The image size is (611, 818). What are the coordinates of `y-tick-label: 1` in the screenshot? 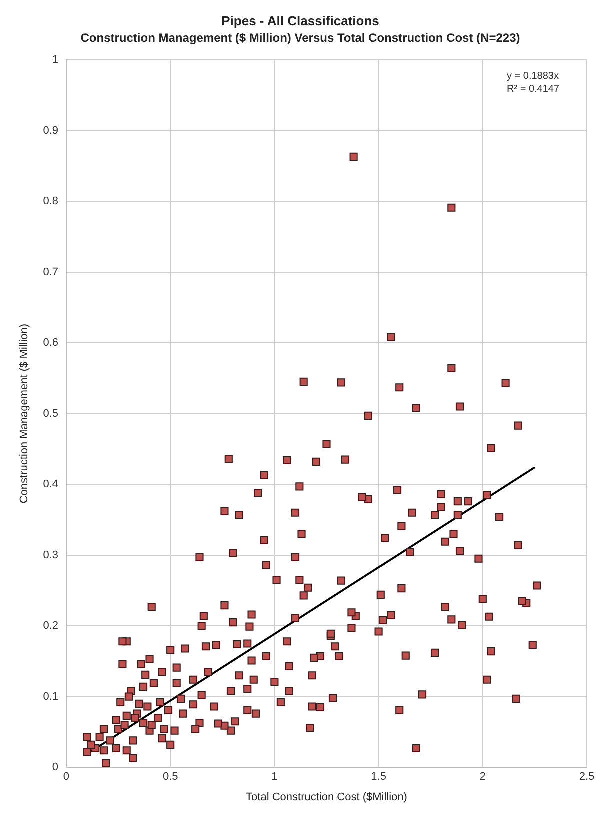 It's located at (55, 60).